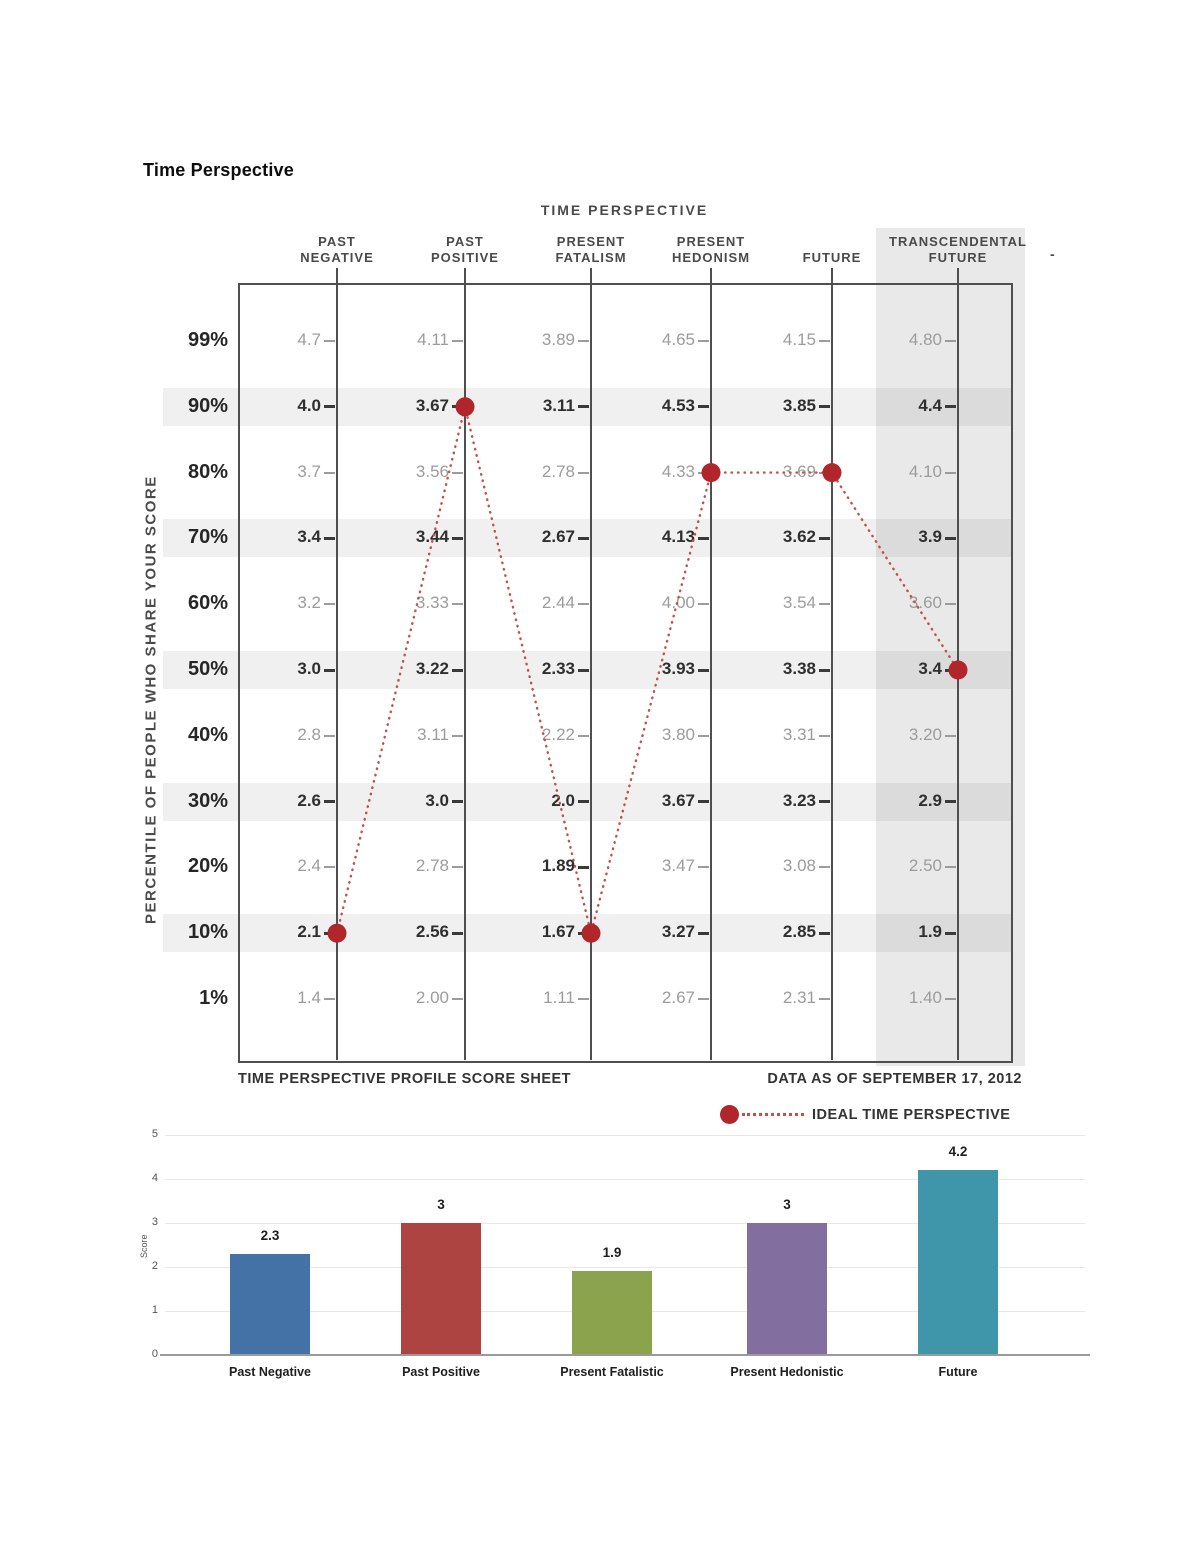 The width and height of the screenshot is (1200, 1553). I want to click on score-cell: 3.23, so click(799, 800).